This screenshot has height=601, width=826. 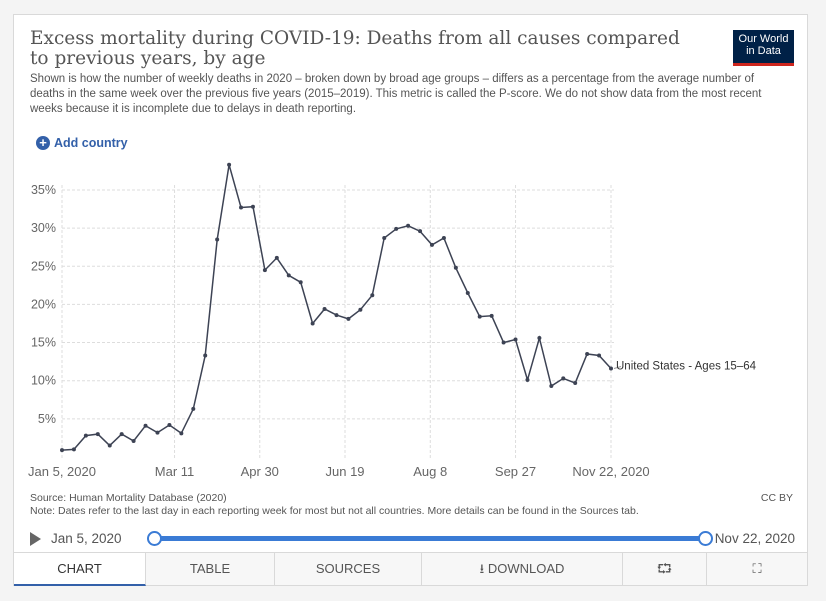 I want to click on share-button: ⮔, so click(x=665, y=569).